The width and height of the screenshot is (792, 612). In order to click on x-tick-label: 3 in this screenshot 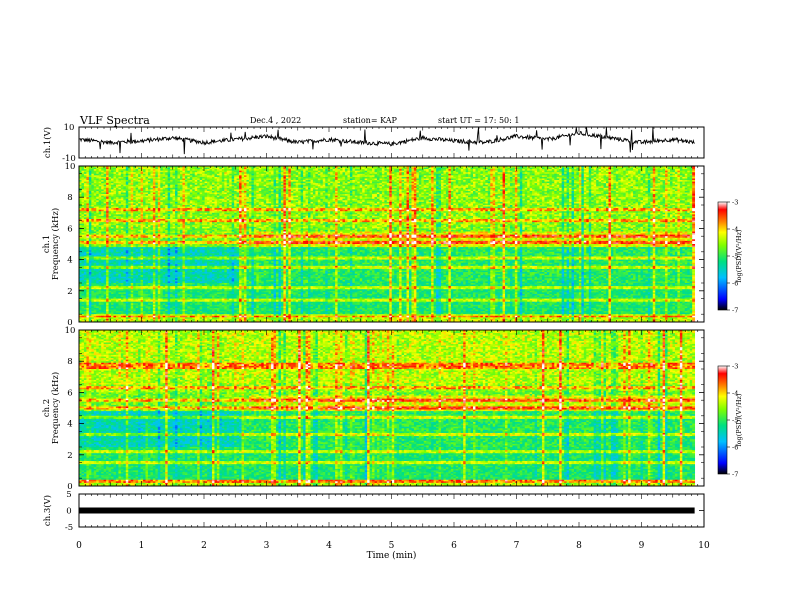, I will do `click(267, 546)`.